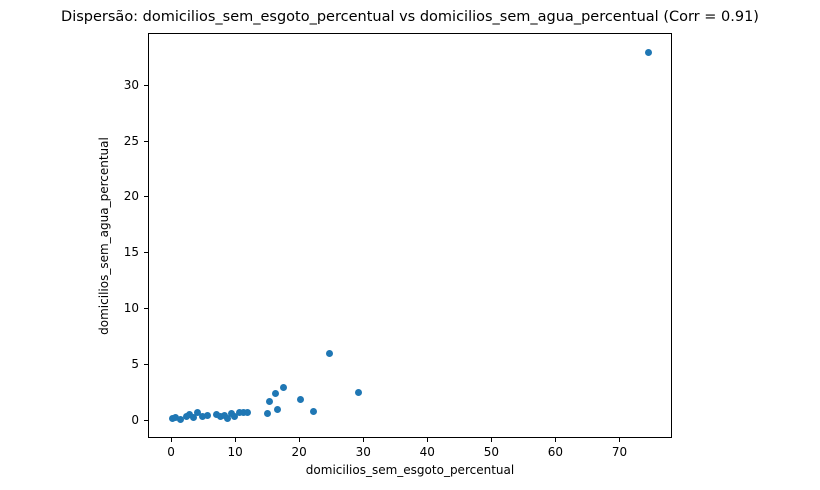  Describe the element at coordinates (171, 452) in the screenshot. I see `x-tick-label: 0` at that location.